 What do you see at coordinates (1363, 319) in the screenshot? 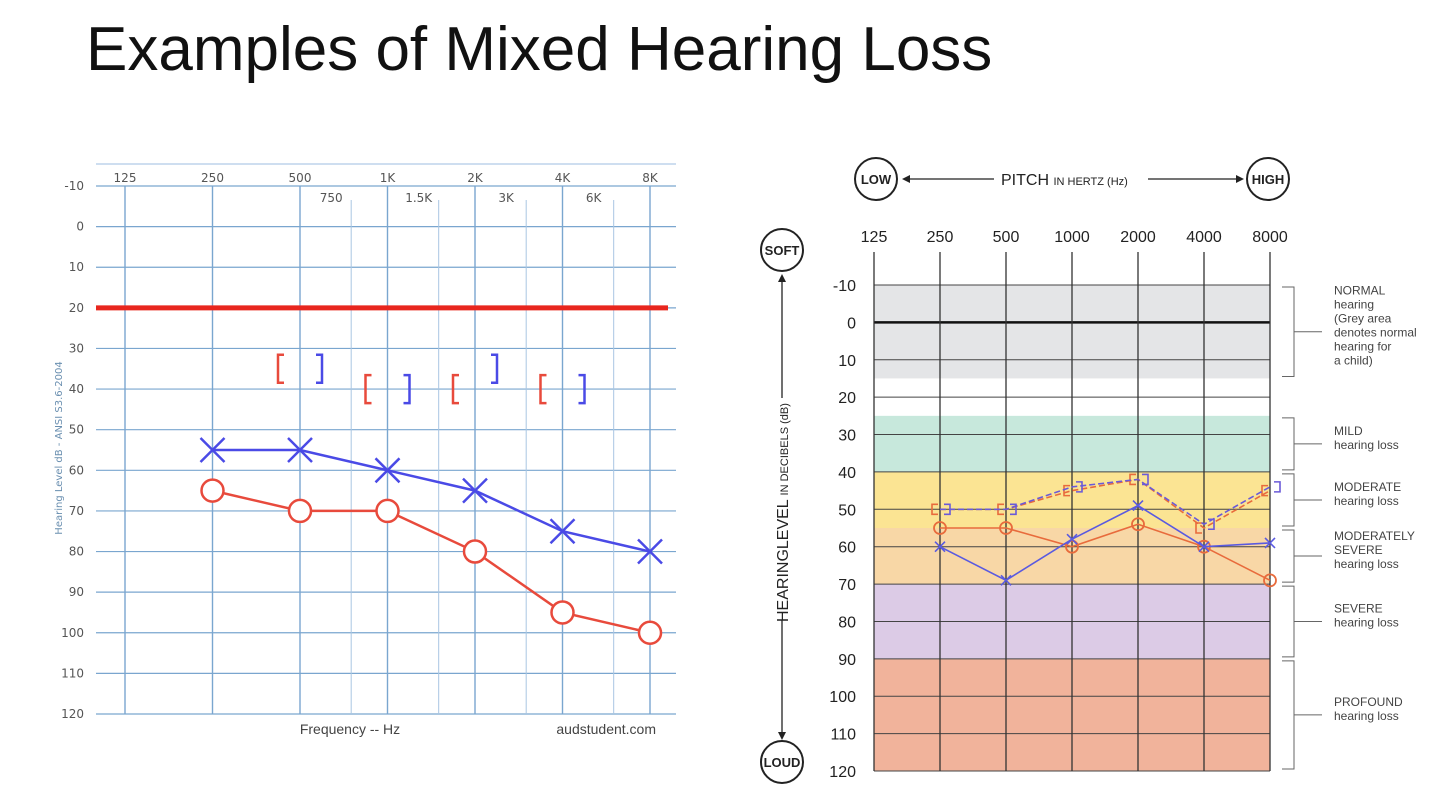
I see `band-label-line: (Grey area` at bounding box center [1363, 319].